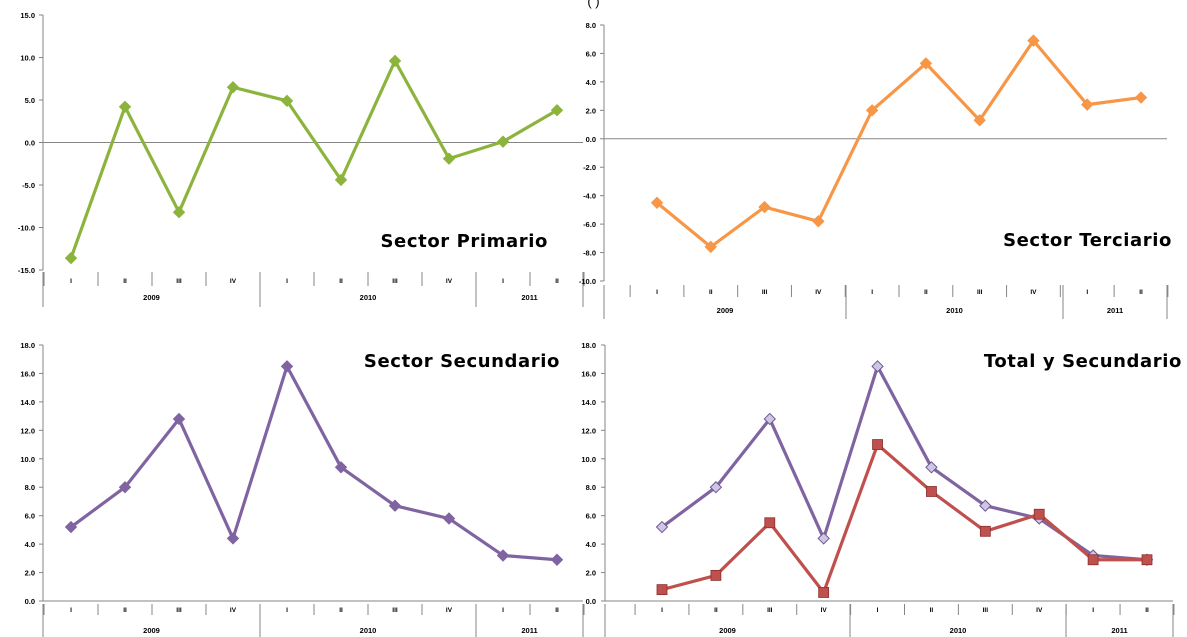  I want to click on chart-title: Total y Secundario, so click(1083, 361).